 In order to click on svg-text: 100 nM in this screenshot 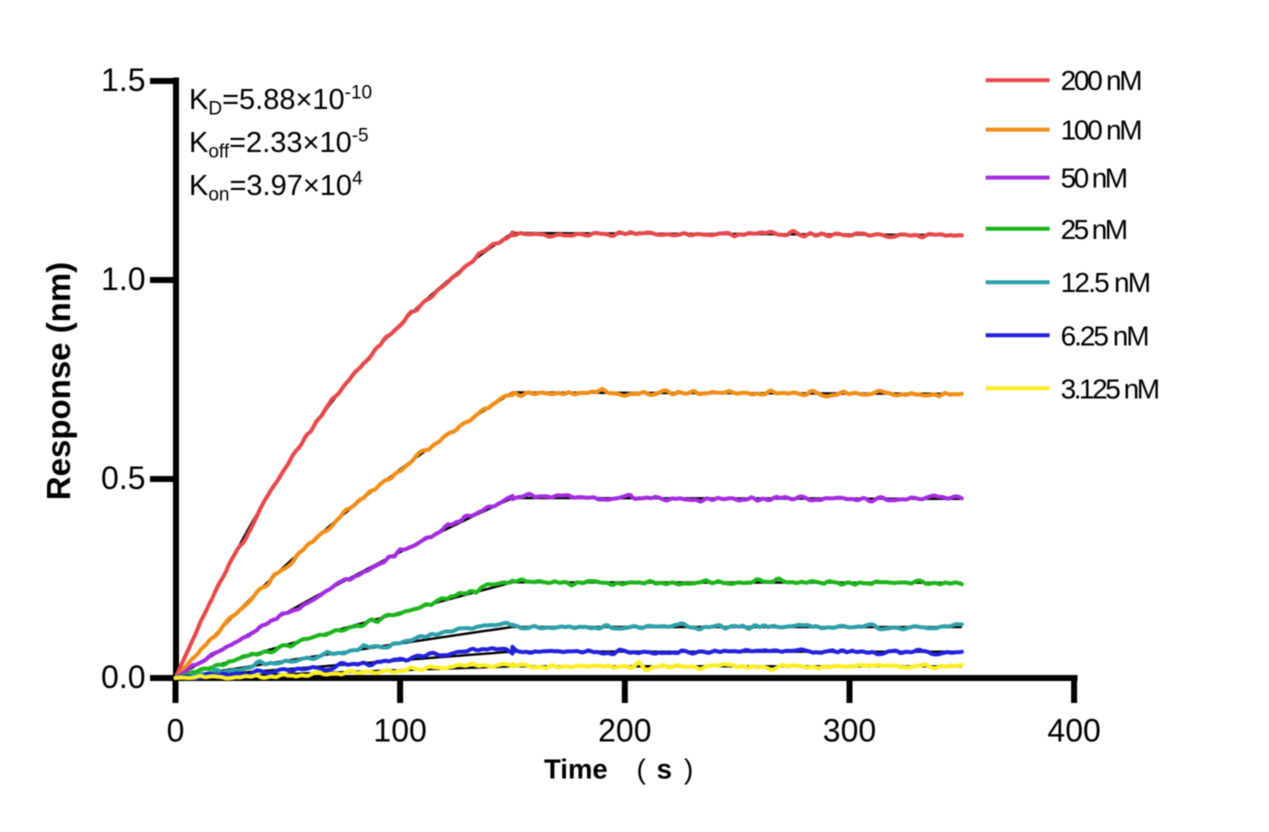, I will do `click(1102, 130)`.